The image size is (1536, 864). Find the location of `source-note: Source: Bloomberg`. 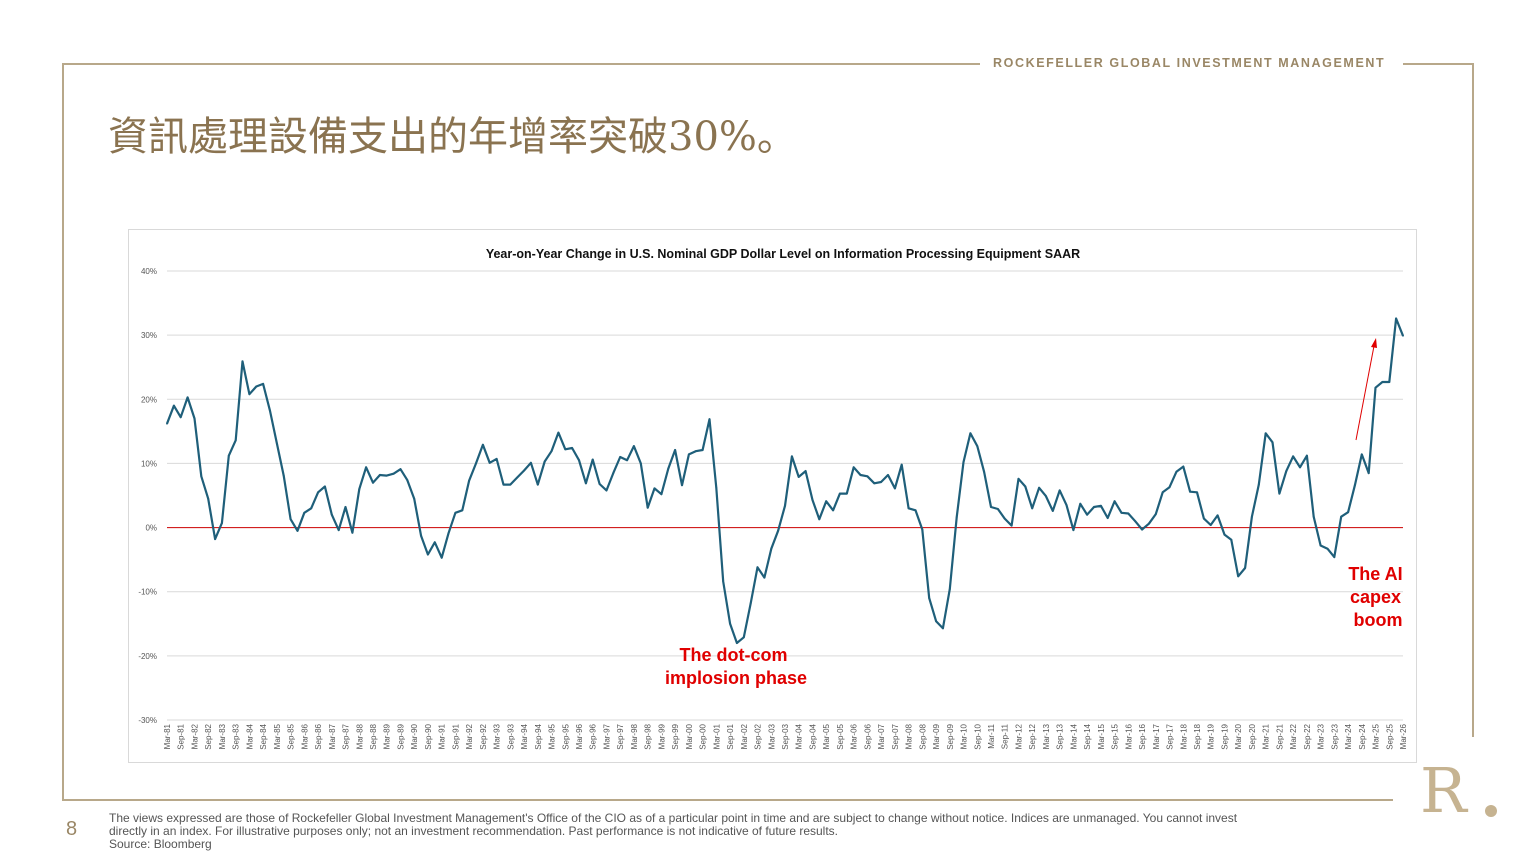

source-note: Source: Bloomberg is located at coordinates (160, 844).